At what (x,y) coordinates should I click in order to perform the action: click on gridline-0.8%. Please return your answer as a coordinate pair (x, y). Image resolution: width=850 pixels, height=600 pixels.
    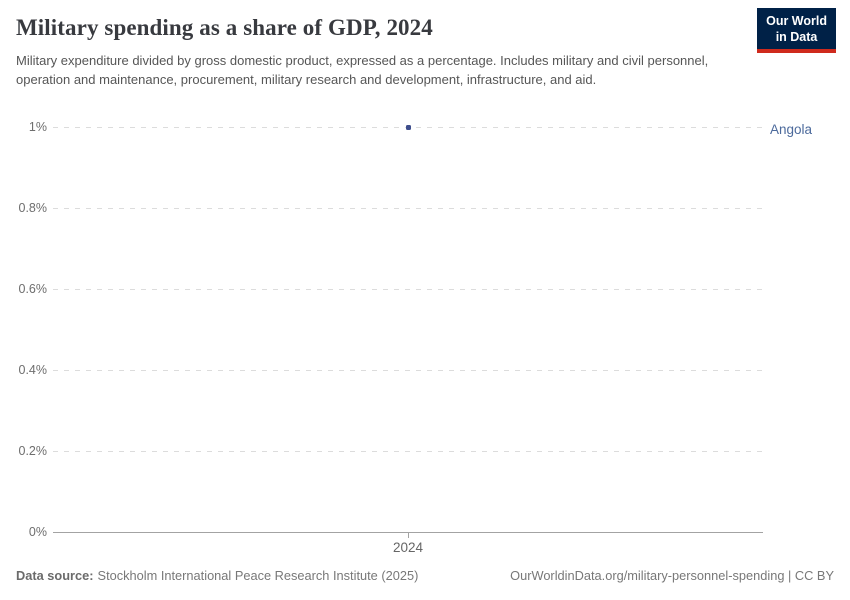
    Looking at the image, I should click on (408, 208).